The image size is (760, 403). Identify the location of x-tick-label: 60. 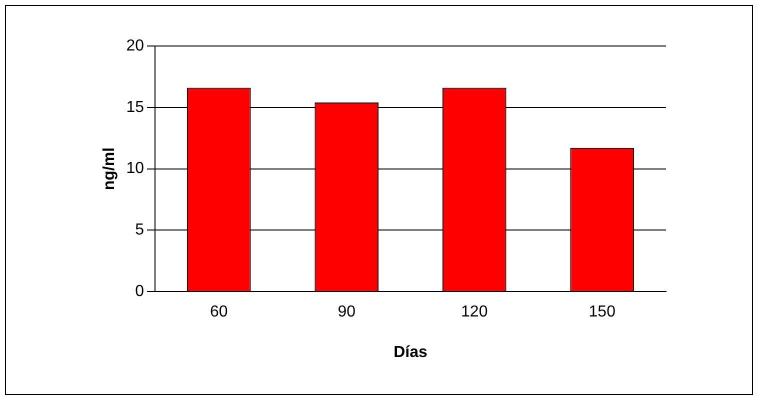
(219, 312).